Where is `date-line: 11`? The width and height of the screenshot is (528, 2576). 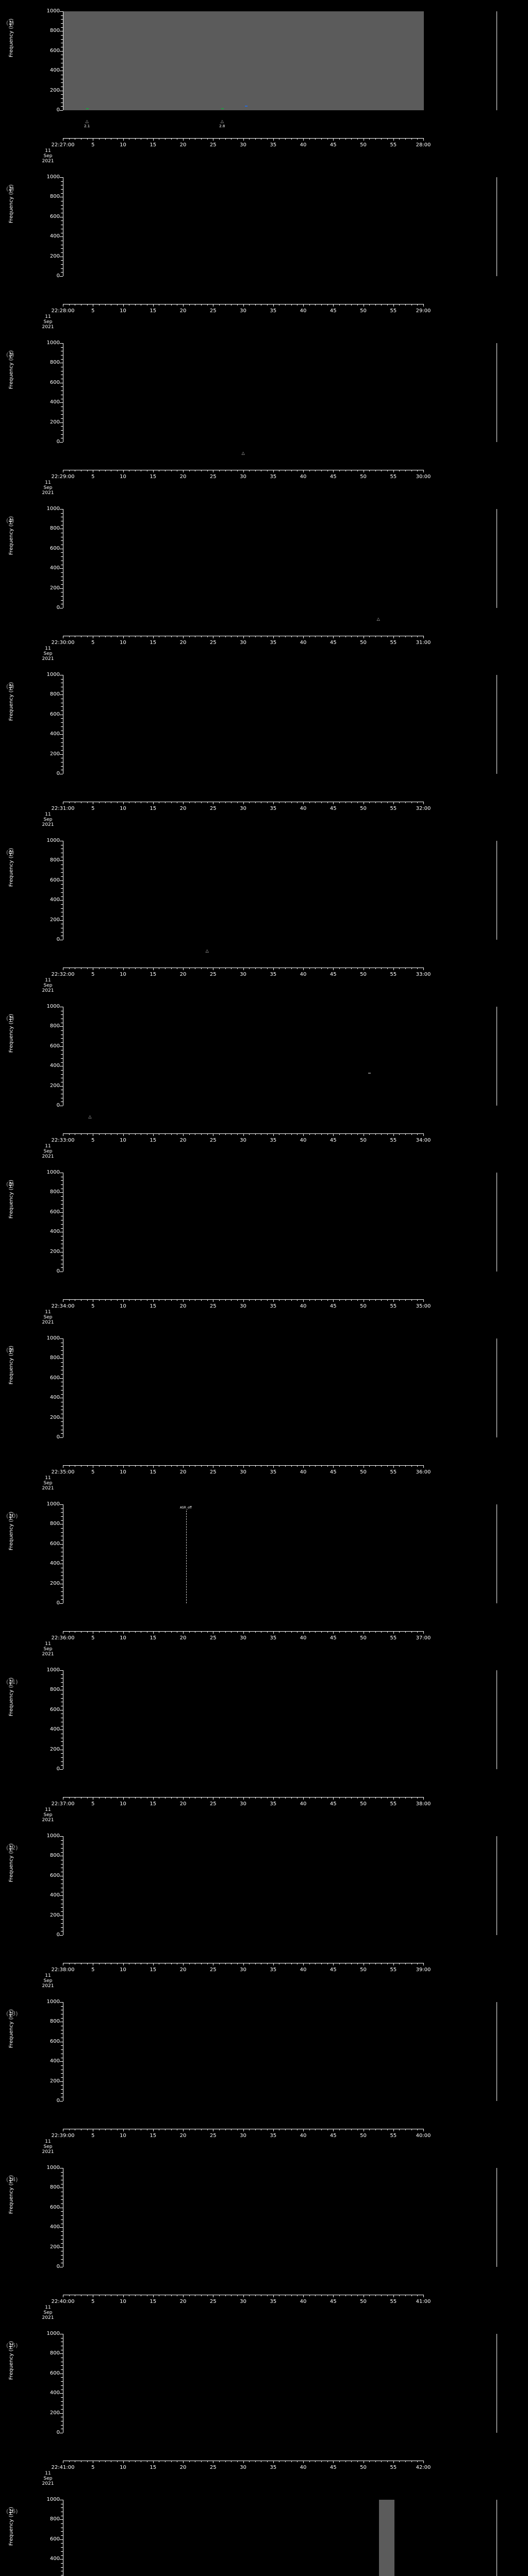 date-line: 11 is located at coordinates (48, 1146).